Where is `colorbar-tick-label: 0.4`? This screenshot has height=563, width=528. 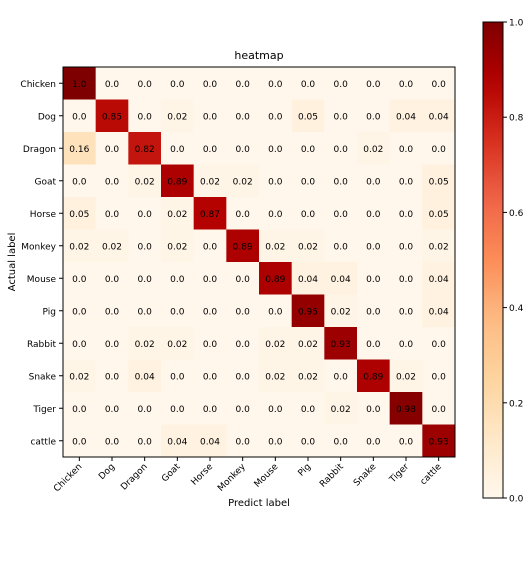
colorbar-tick-label: 0.4 is located at coordinates (516, 309).